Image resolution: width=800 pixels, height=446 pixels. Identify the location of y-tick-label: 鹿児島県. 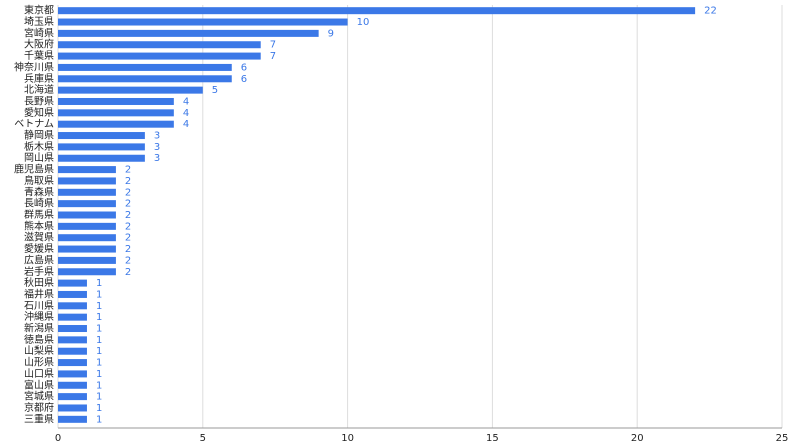
(34, 169).